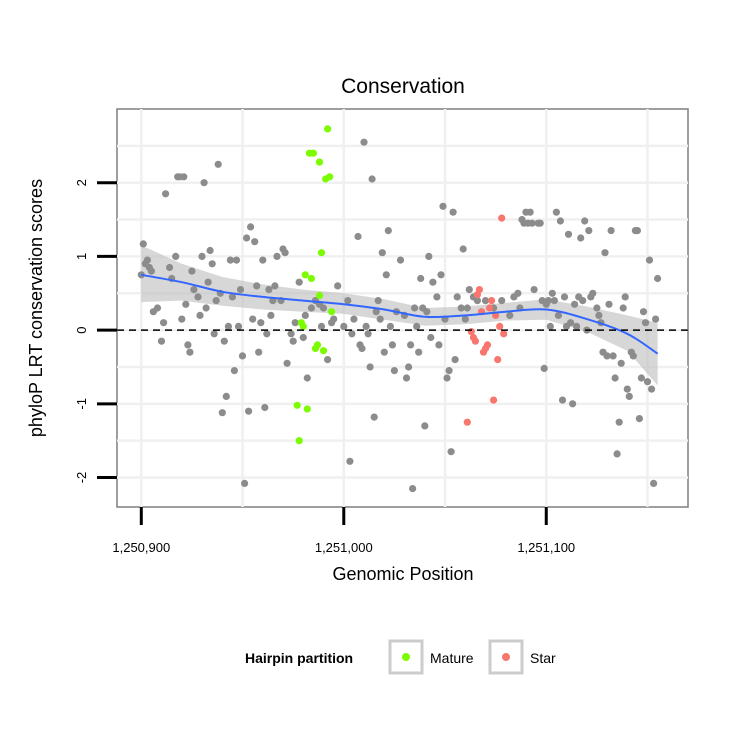 Image resolution: width=750 pixels, height=750 pixels. What do you see at coordinates (95, 331) in the screenshot?
I see `y-axis: -2 -1 0 1 2` at bounding box center [95, 331].